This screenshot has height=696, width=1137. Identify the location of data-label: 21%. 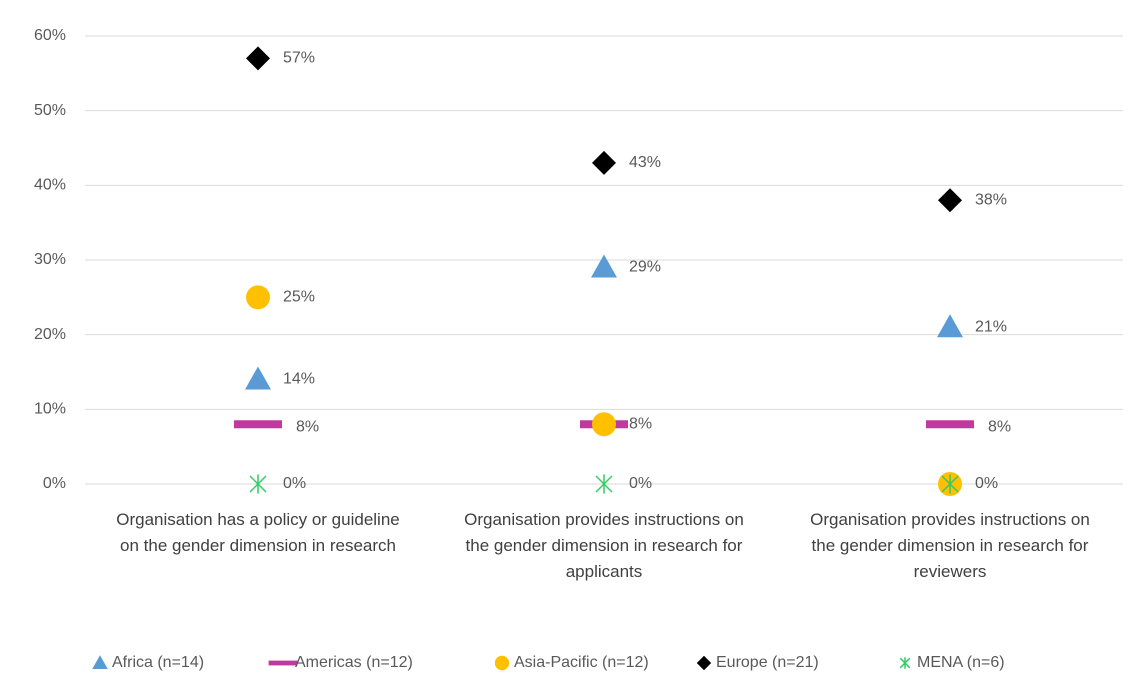
(991, 326).